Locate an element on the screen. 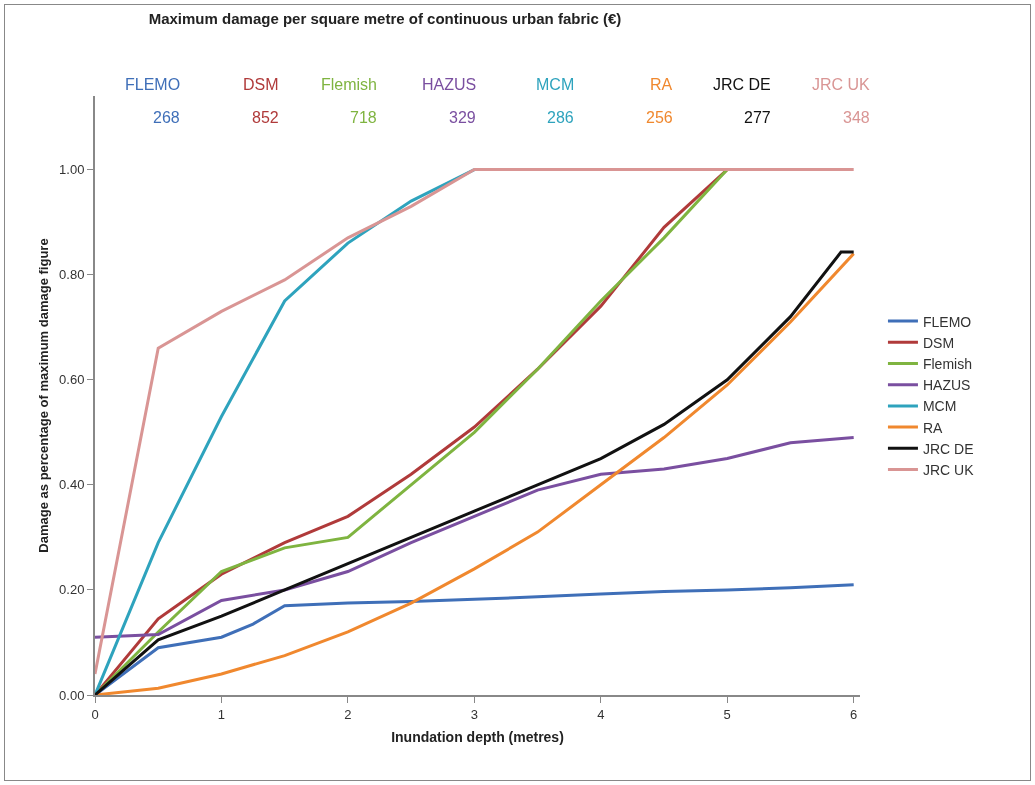 Image resolution: width=1035 pixels, height=785 pixels. text: MCM is located at coordinates (555, 84).